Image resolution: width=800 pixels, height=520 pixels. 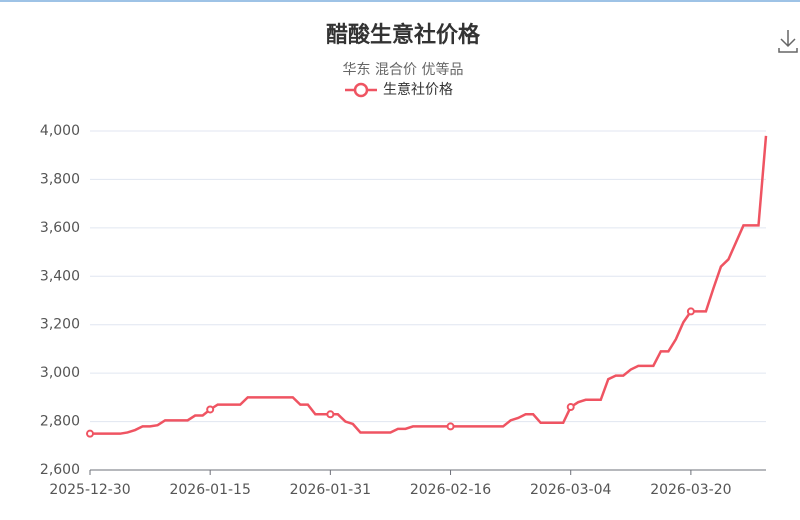 I want to click on chart-title: 醋酸生意社价格, so click(x=403, y=35).